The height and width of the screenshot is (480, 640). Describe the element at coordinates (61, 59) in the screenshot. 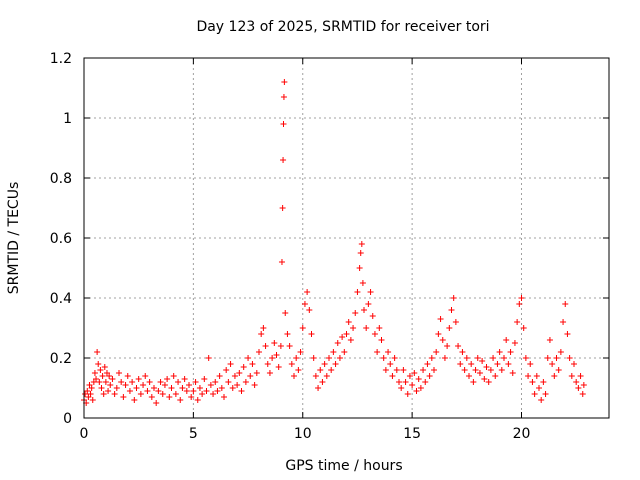

I see `y-tick-label: 1.2` at that location.